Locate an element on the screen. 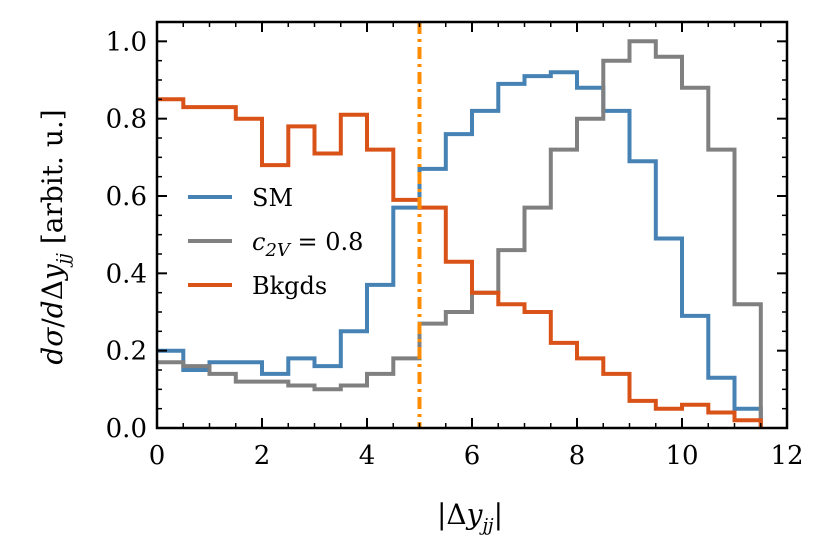  x-tick-label: 10 is located at coordinates (681, 456).